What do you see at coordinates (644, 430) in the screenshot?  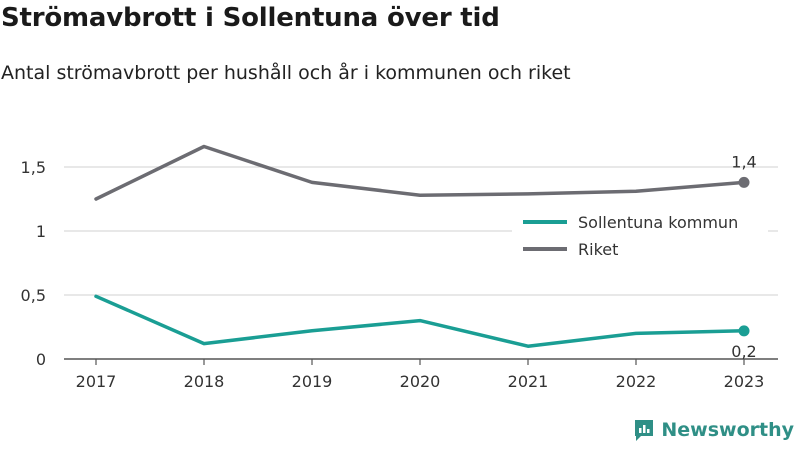 I see `newsworthy-logo-icon` at bounding box center [644, 430].